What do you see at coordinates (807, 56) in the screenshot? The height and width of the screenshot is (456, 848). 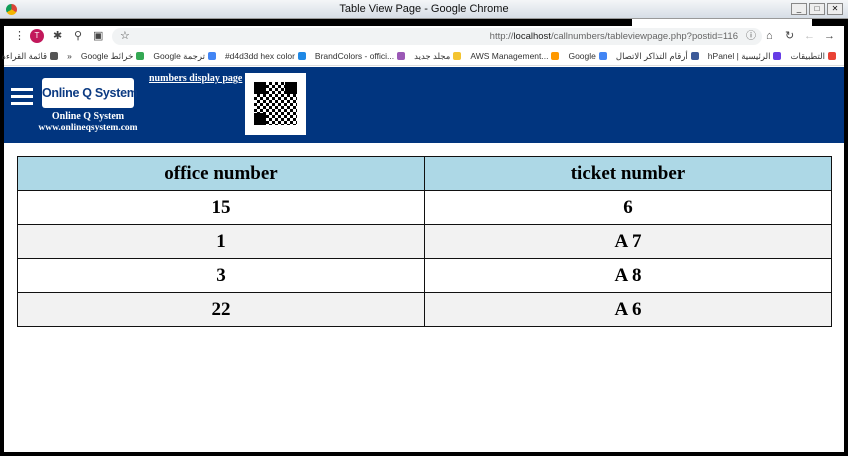 I see `bookmark-label: التطبيقات` at bounding box center [807, 56].